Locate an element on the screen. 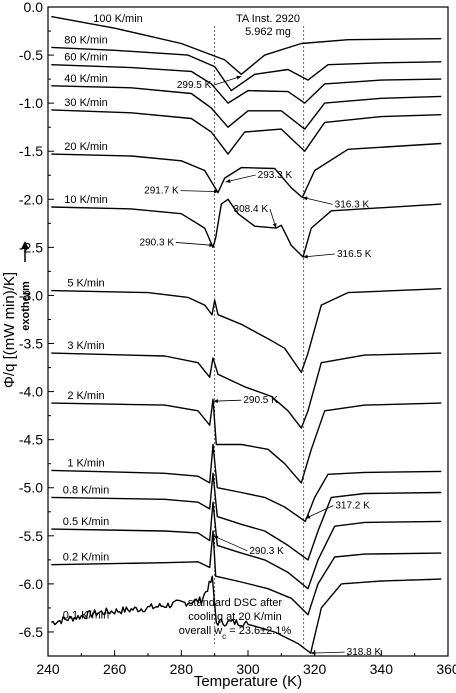 The width and height of the screenshot is (456, 693). y-tick-label: -0.5 is located at coordinates (31, 55).